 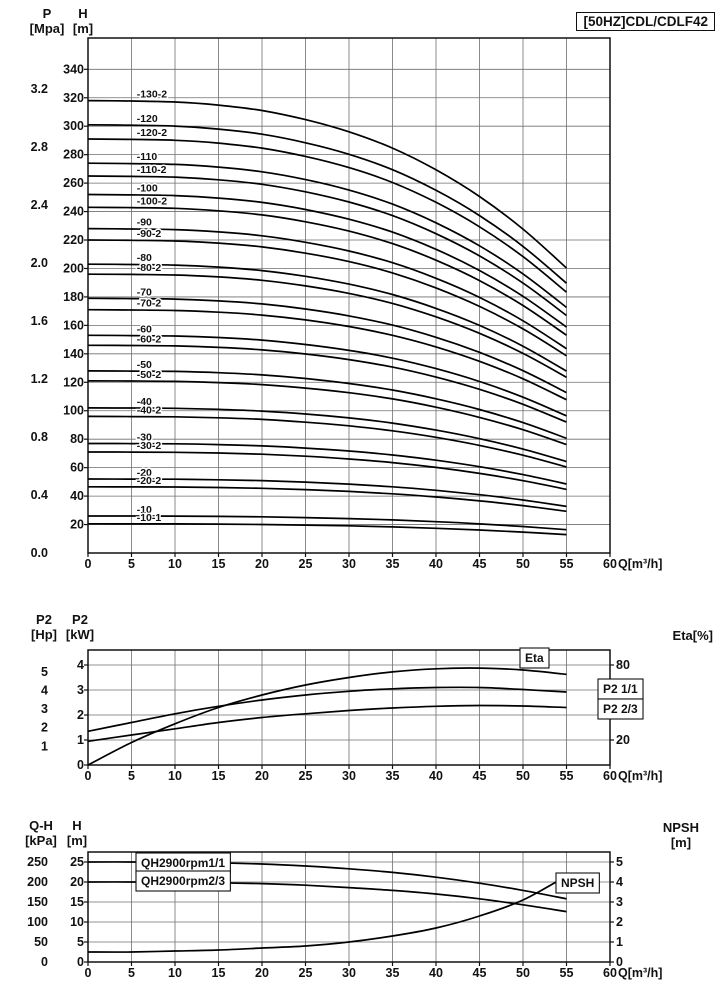 I want to click on svg-text: -80-2, so click(x=149, y=268).